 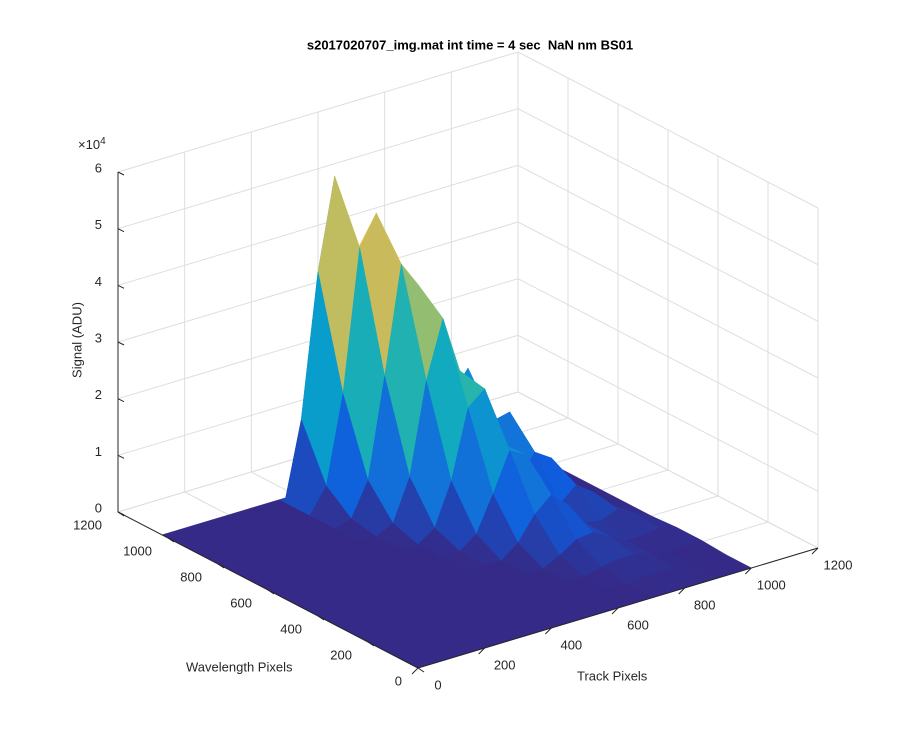 I want to click on x-tick-label: 1200, so click(x=838, y=564).